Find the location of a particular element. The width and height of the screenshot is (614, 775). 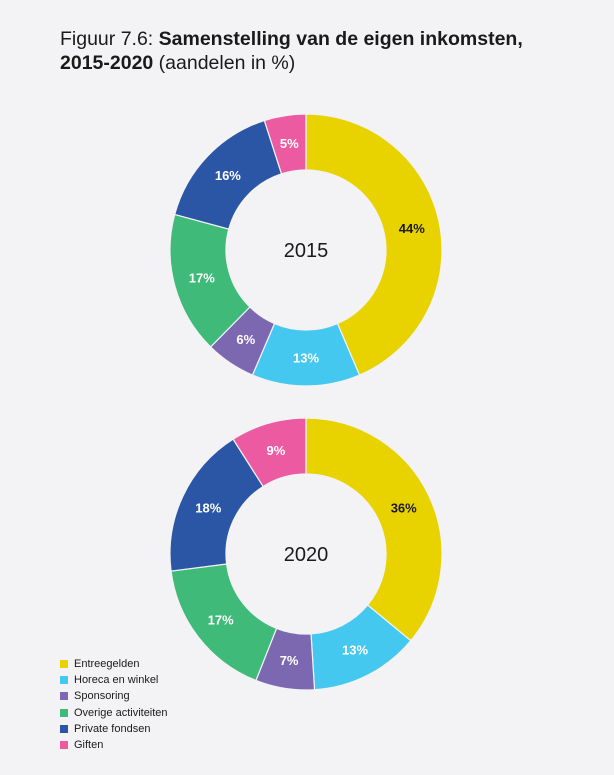

legend-label: Entreegelden is located at coordinates (107, 664).